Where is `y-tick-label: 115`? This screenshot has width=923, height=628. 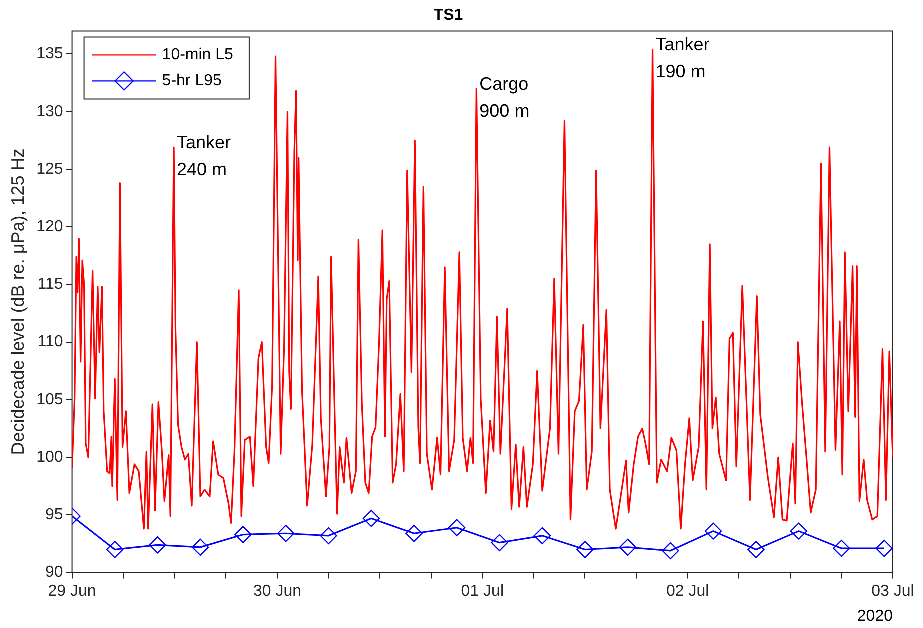
y-tick-label: 115 is located at coordinates (51, 285).